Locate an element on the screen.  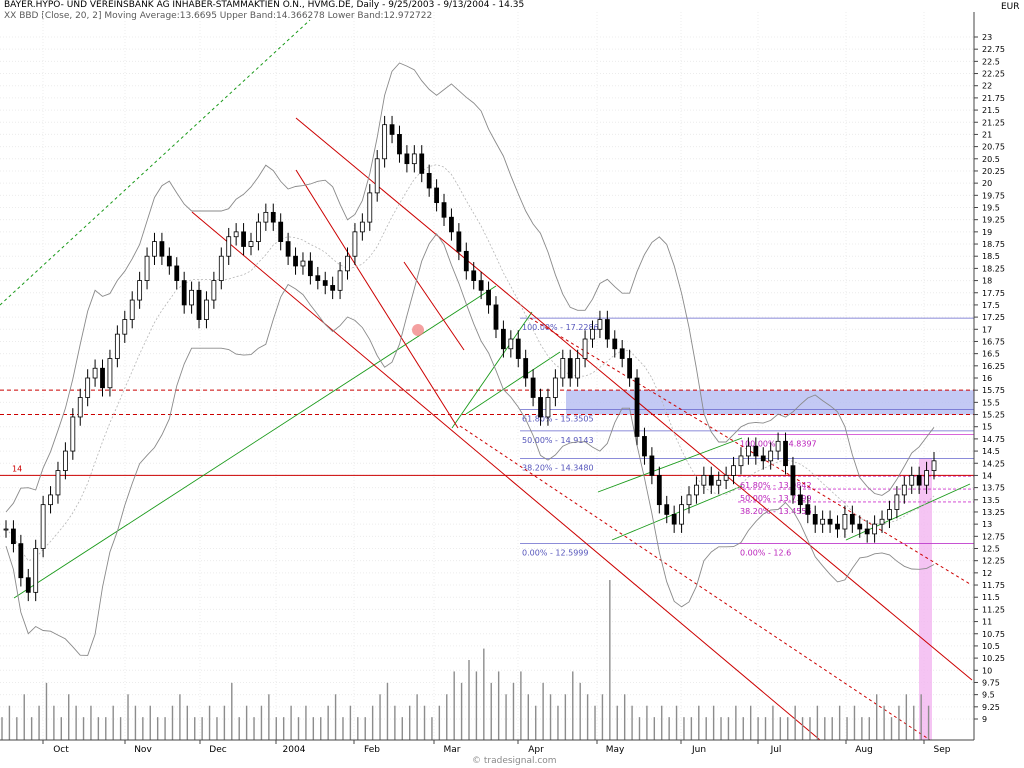
y-tick-label: 18.5 is located at coordinates (991, 256).